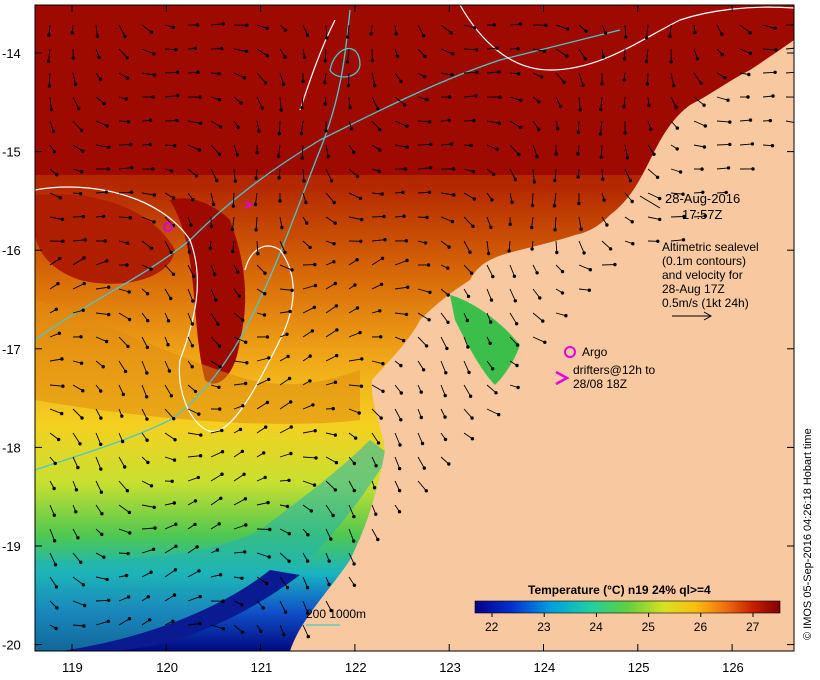 The image size is (820, 680). I want to click on lon-tick-label: 121, so click(262, 667).